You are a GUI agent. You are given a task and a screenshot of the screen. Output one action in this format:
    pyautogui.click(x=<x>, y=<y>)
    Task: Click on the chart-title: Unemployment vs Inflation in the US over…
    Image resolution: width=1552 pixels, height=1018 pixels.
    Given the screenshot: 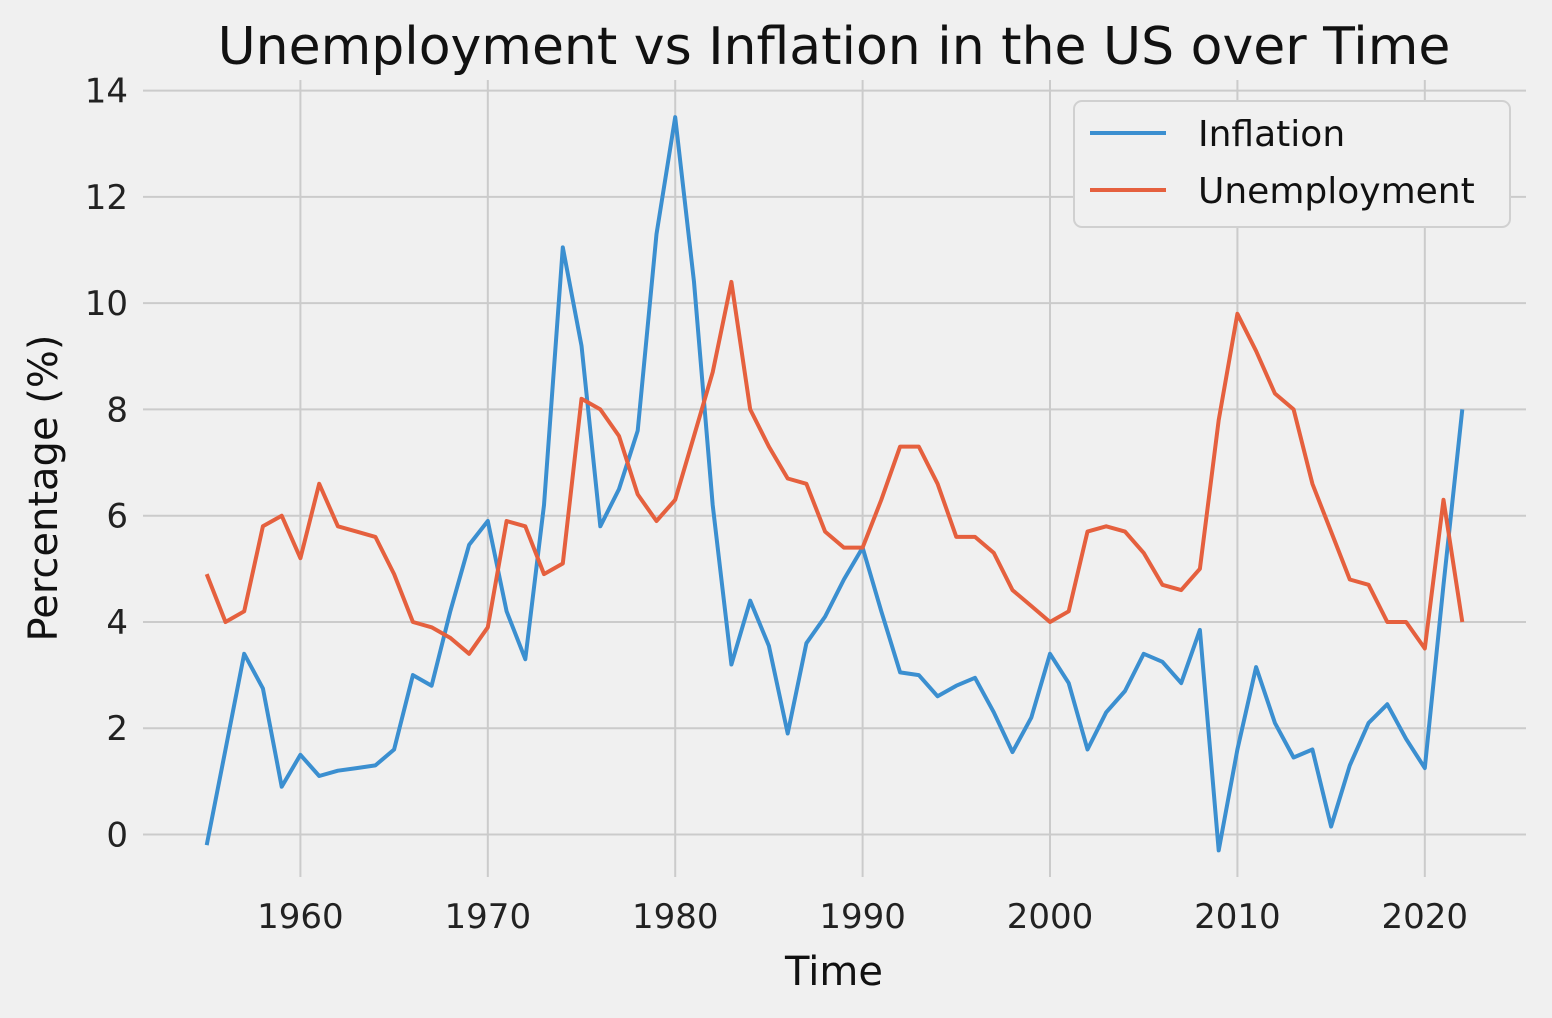 What is the action you would take?
    pyautogui.click(x=834, y=47)
    